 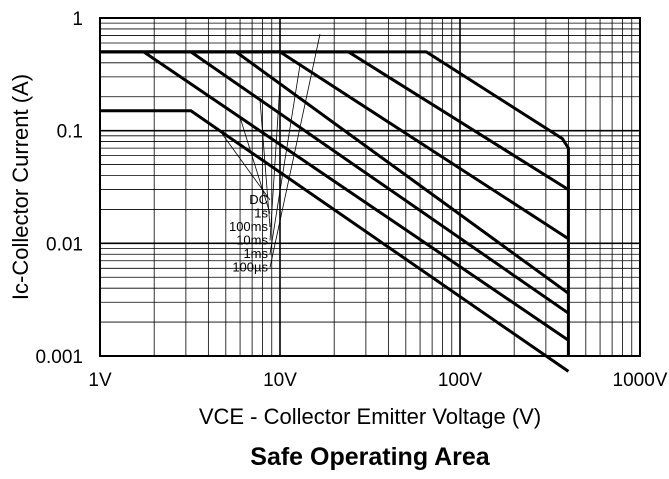 I want to click on y-tick-label: 0.001, so click(x=59, y=357).